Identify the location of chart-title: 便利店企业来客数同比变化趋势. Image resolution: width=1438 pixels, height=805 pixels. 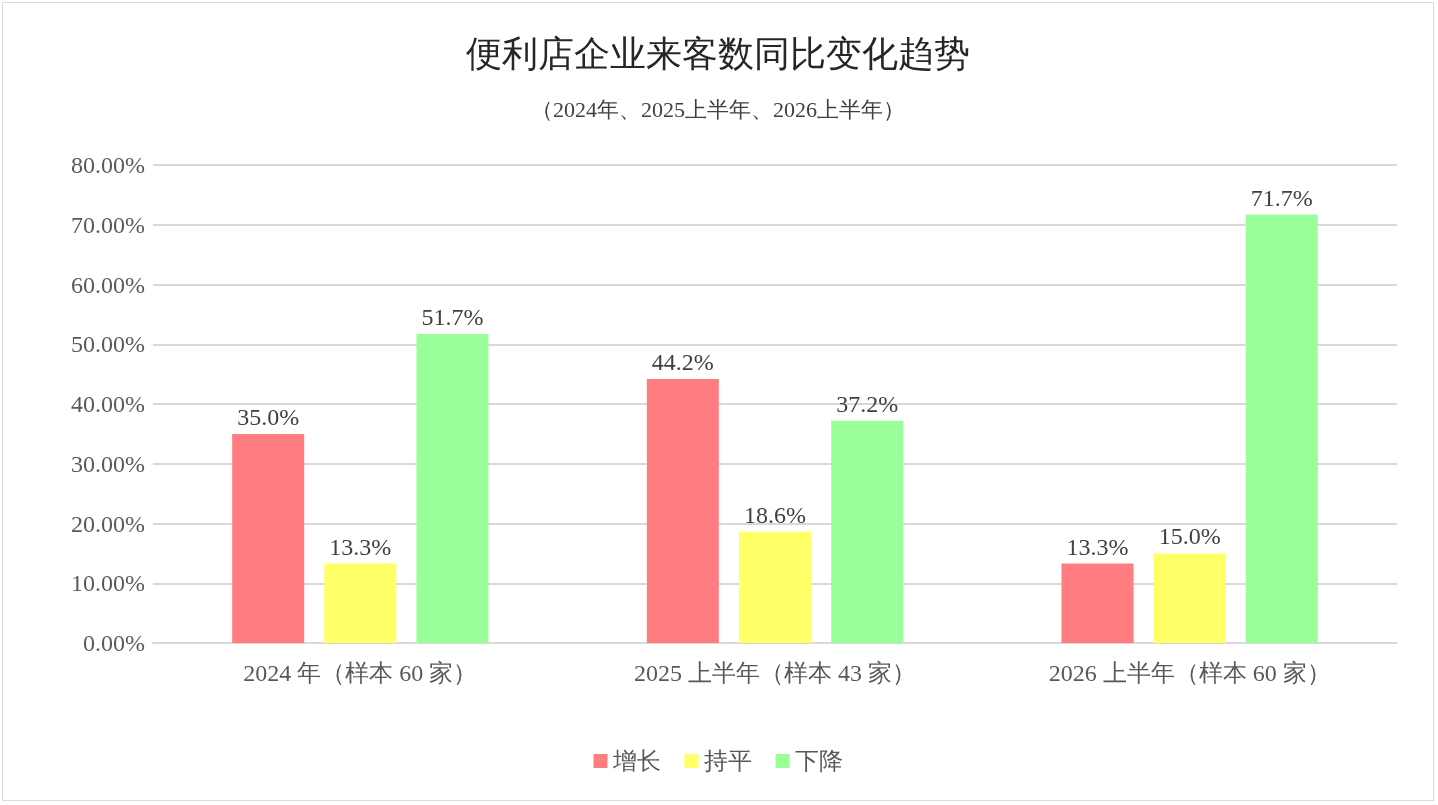
(718, 54).